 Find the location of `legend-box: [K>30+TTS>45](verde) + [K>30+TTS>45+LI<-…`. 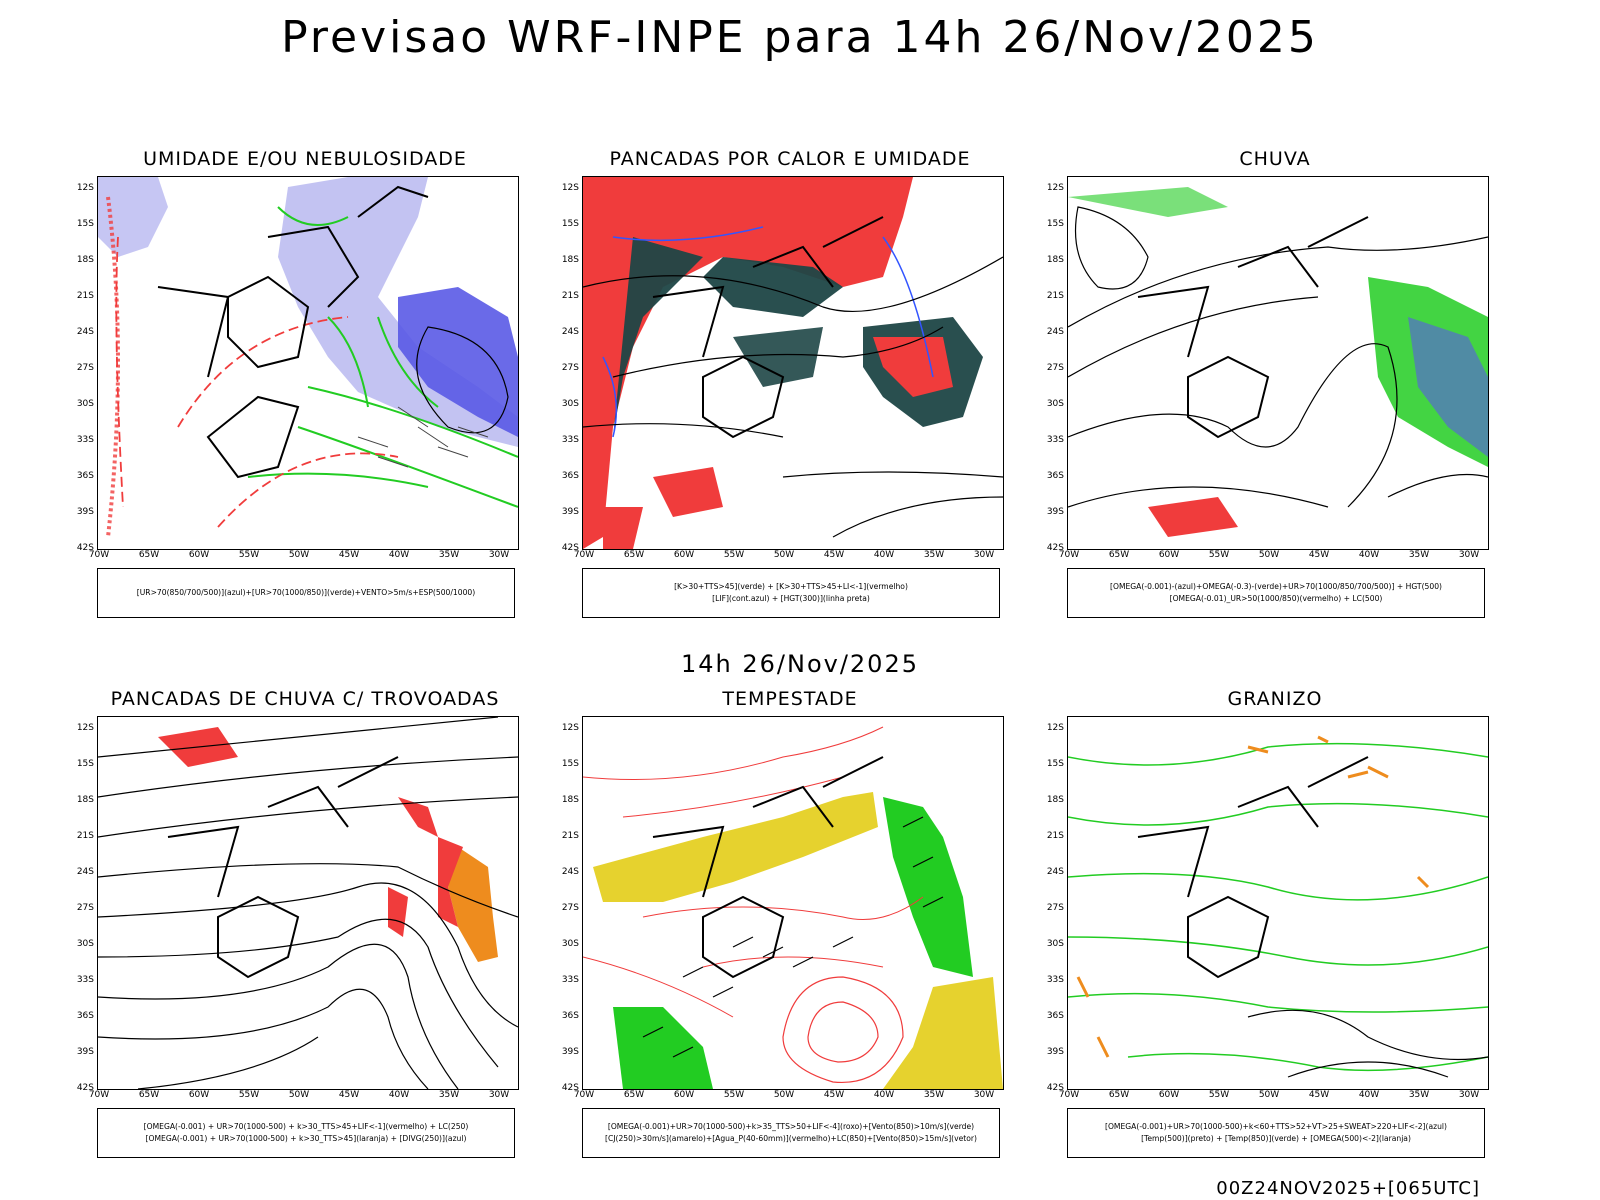

legend-box: [K>30+TTS>45](verde) + [K>30+TTS>45+LI<-… is located at coordinates (791, 593).